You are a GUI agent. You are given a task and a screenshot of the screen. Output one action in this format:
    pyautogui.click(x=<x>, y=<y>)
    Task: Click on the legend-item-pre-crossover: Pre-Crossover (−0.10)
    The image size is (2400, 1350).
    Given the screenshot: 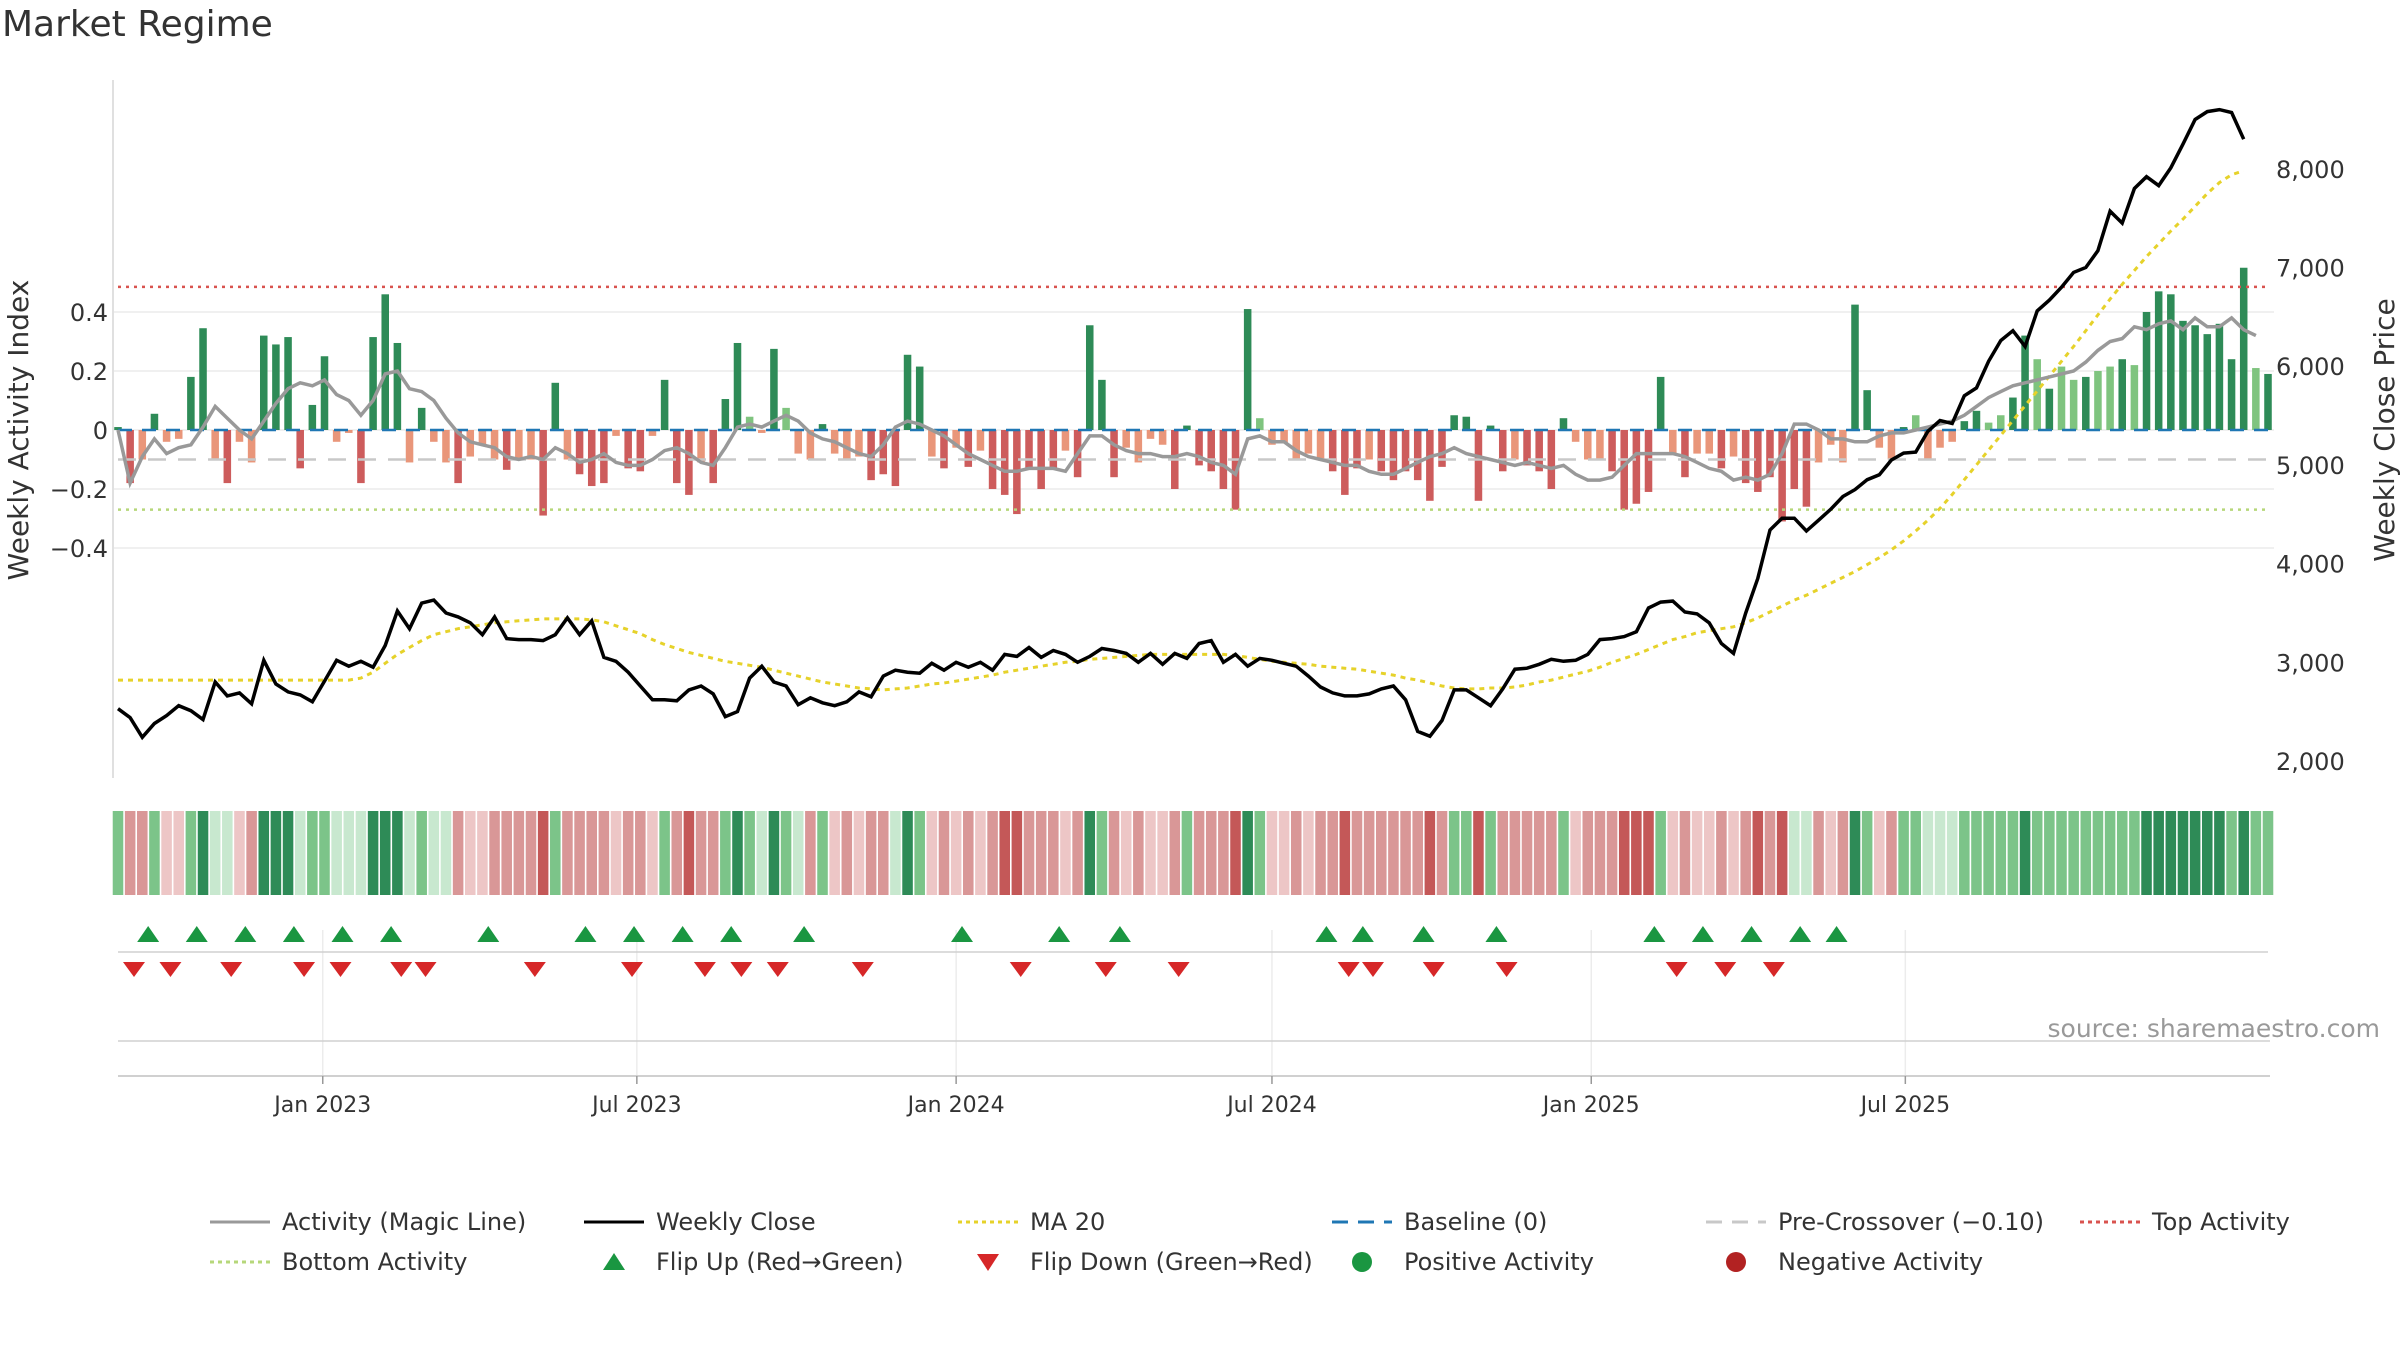 What is the action you would take?
    pyautogui.click(x=1893, y=1222)
    